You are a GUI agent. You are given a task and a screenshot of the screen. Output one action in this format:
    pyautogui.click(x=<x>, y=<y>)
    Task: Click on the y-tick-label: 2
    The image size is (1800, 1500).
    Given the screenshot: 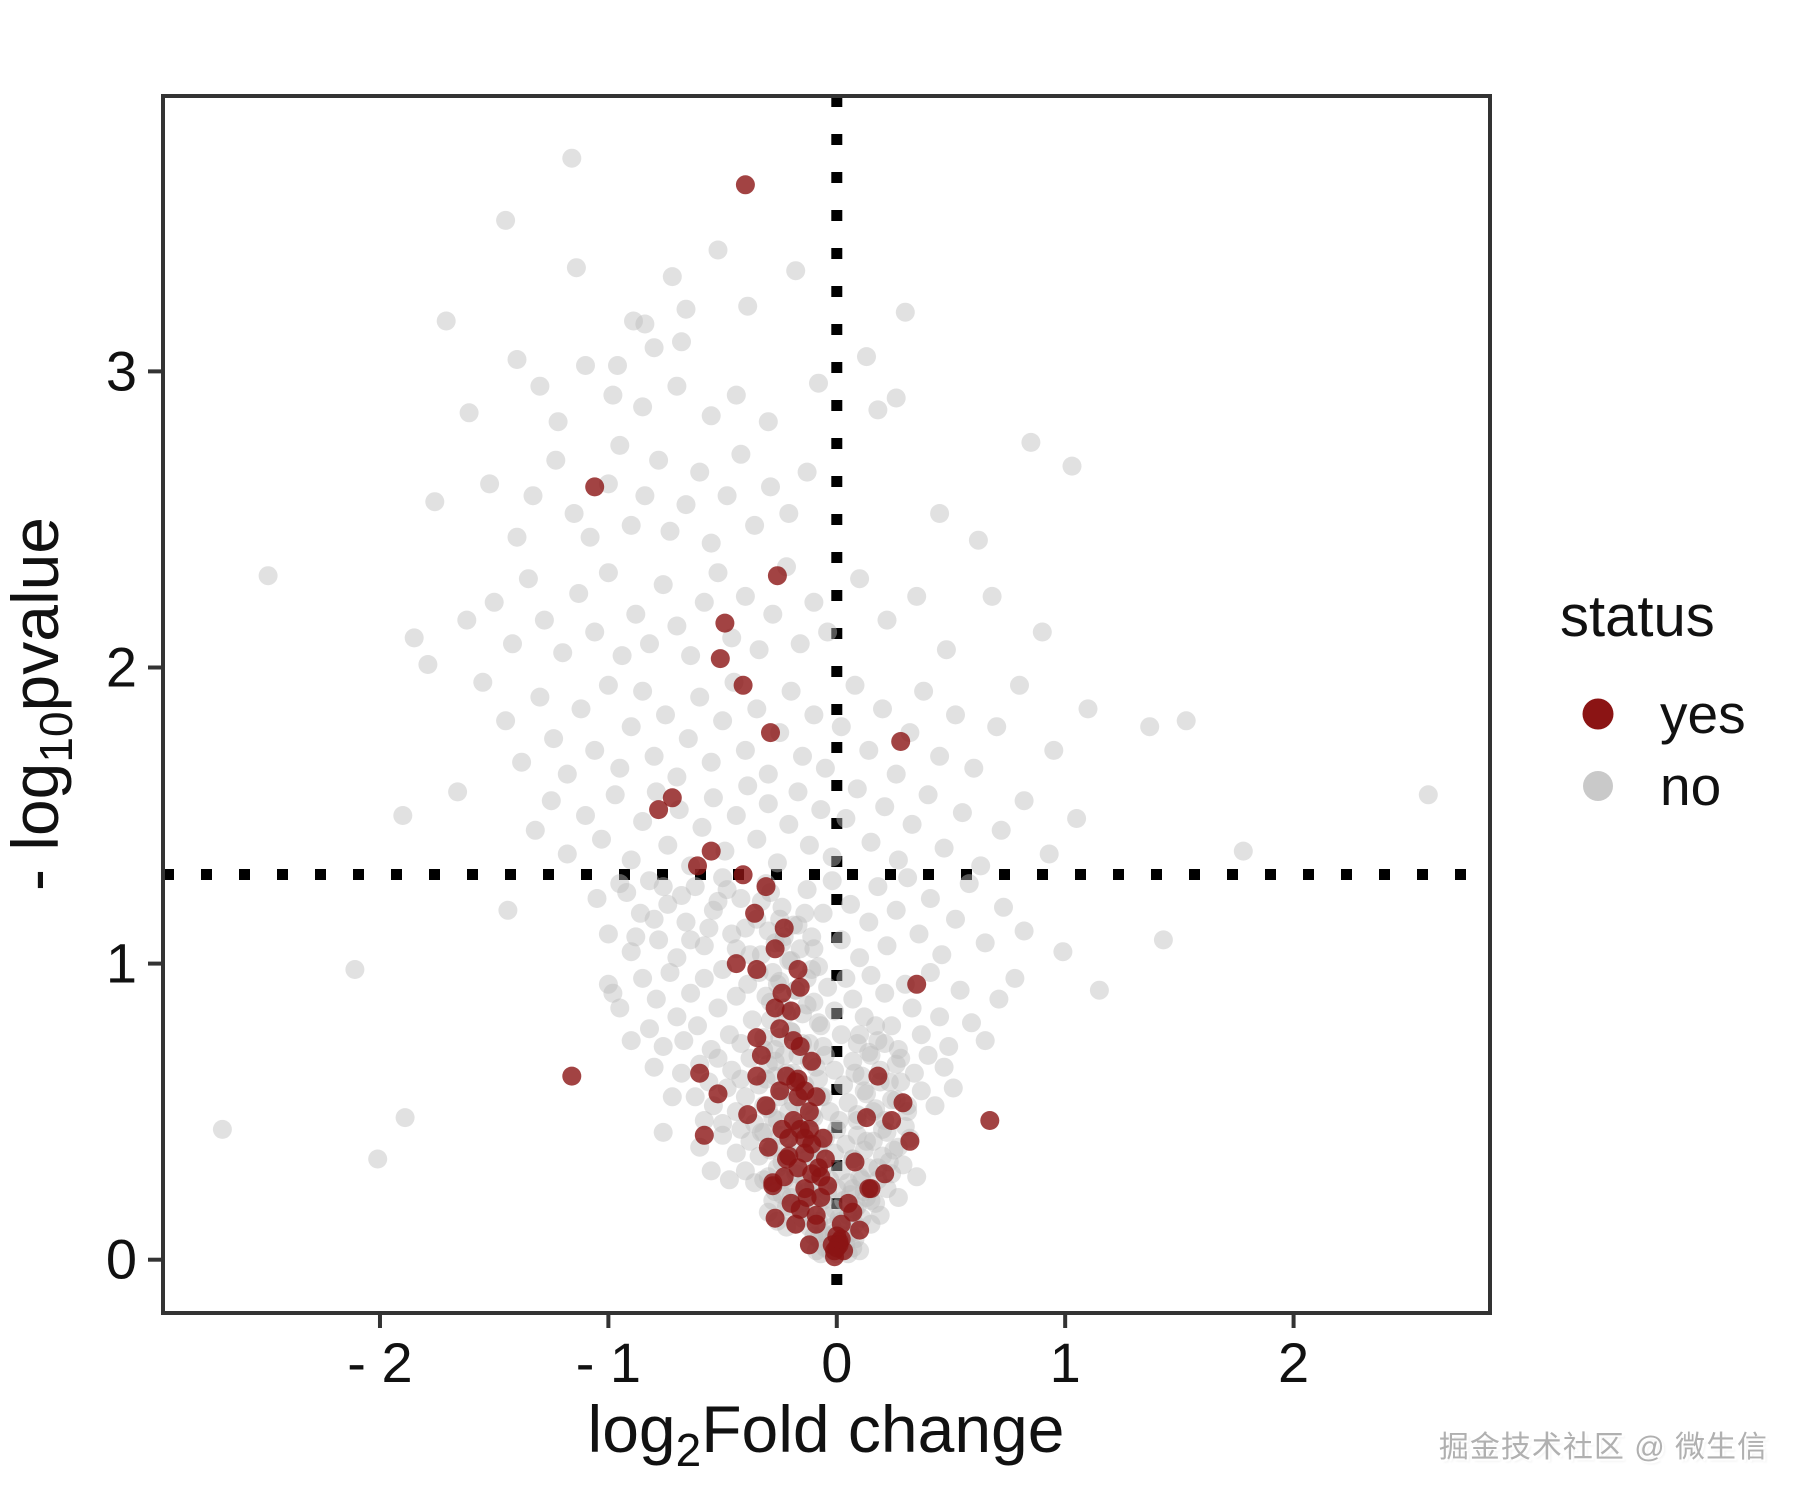 What is the action you would take?
    pyautogui.click(x=121, y=666)
    